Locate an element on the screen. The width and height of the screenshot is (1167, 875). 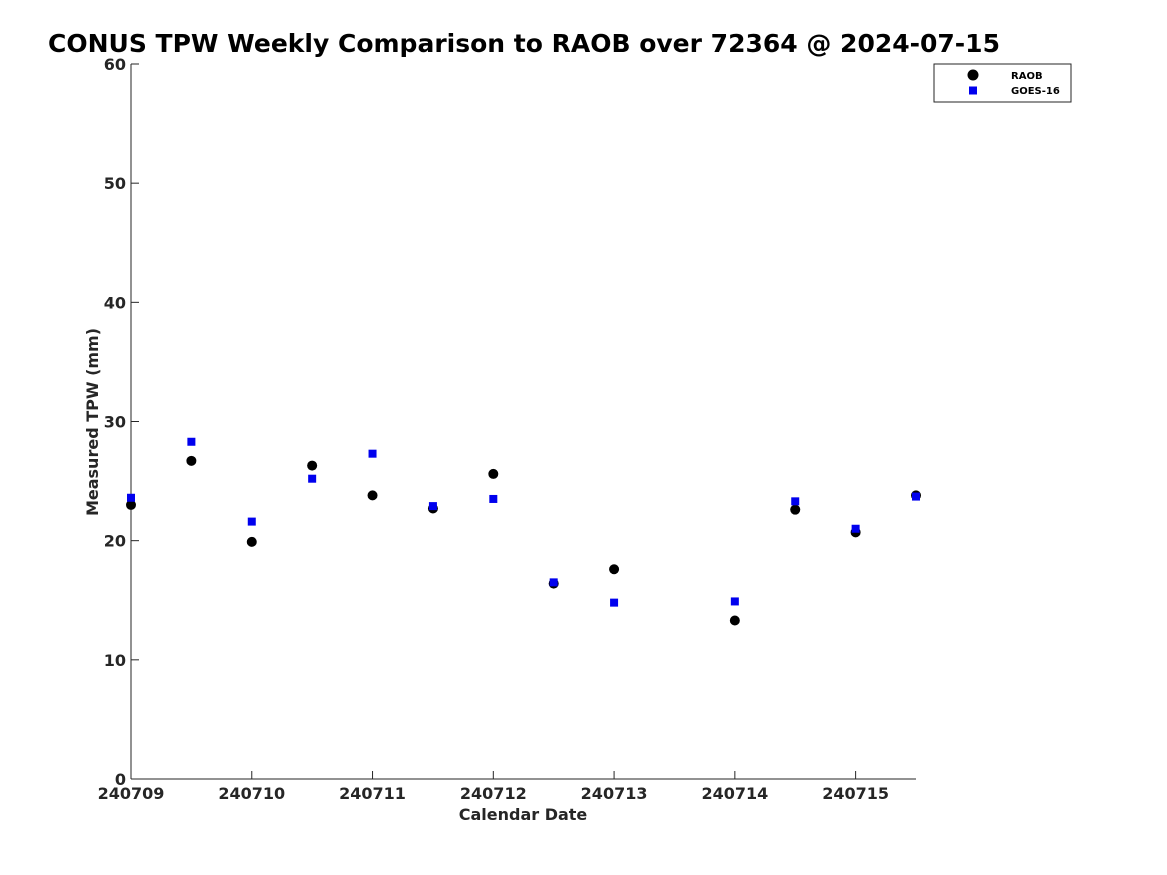
y-axis-label: Measured TPW (mm) is located at coordinates (92, 422).